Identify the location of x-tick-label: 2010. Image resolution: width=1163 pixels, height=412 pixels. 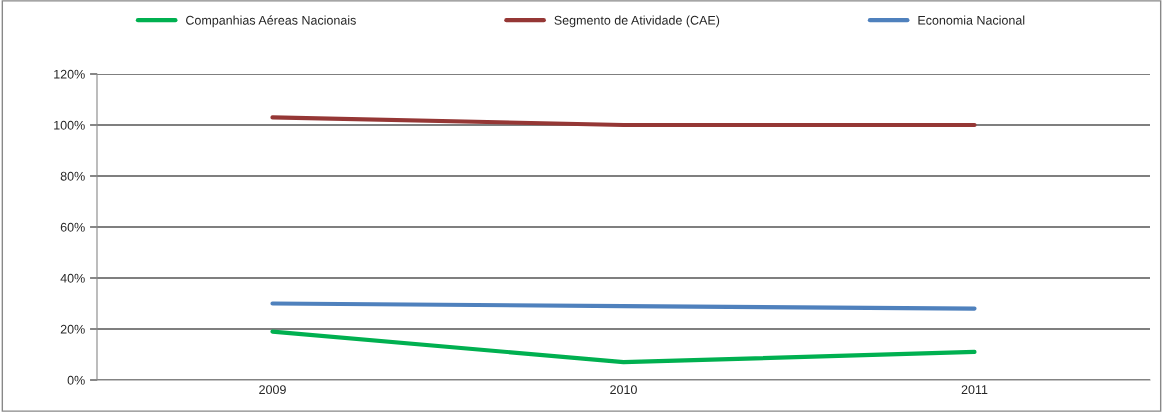
(623, 390).